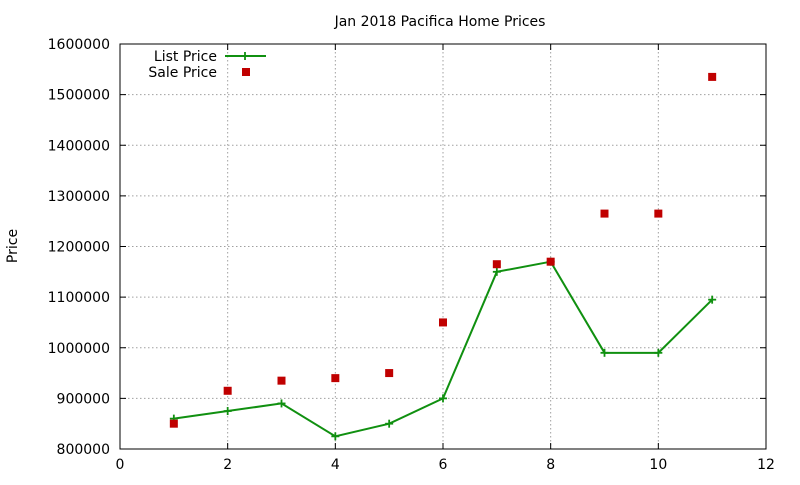 The width and height of the screenshot is (800, 485). I want to click on y-tick-label: 1300000, so click(79, 197).